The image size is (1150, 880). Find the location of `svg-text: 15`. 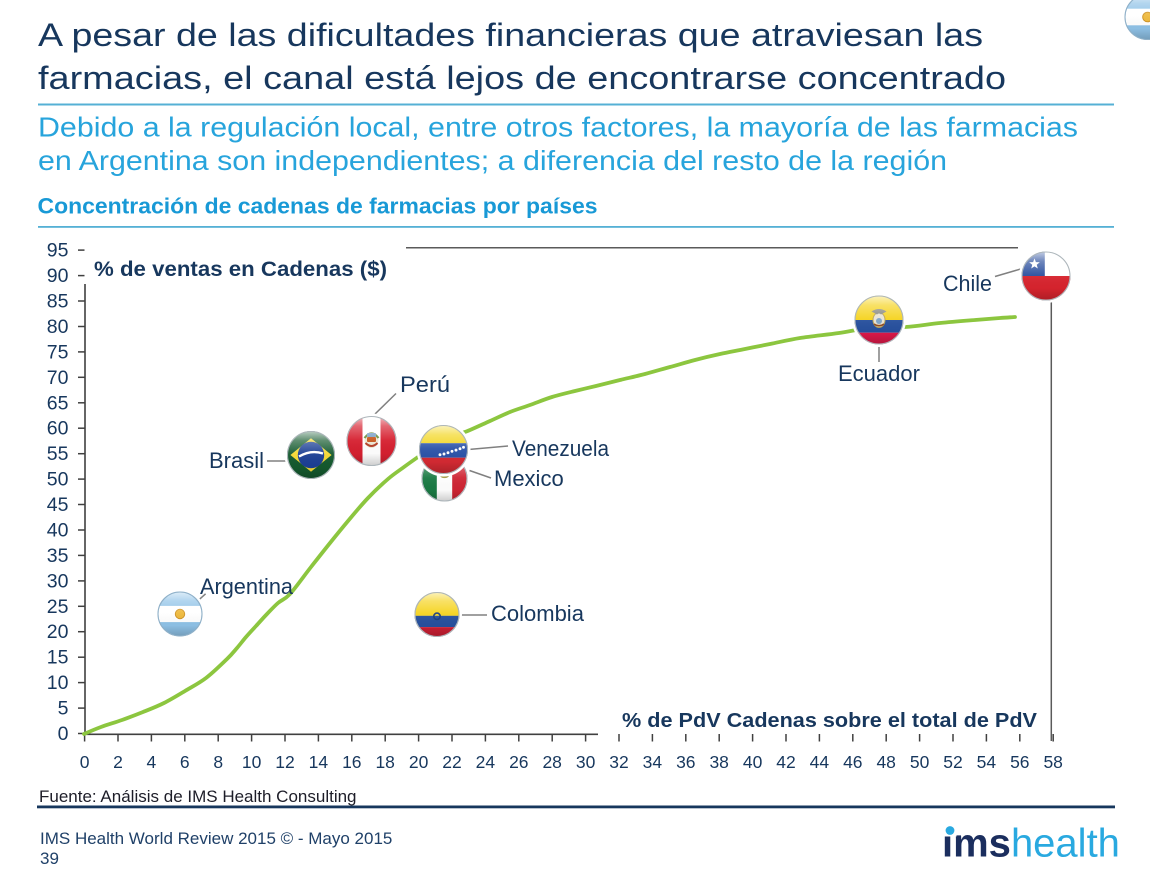

svg-text: 15 is located at coordinates (58, 658).